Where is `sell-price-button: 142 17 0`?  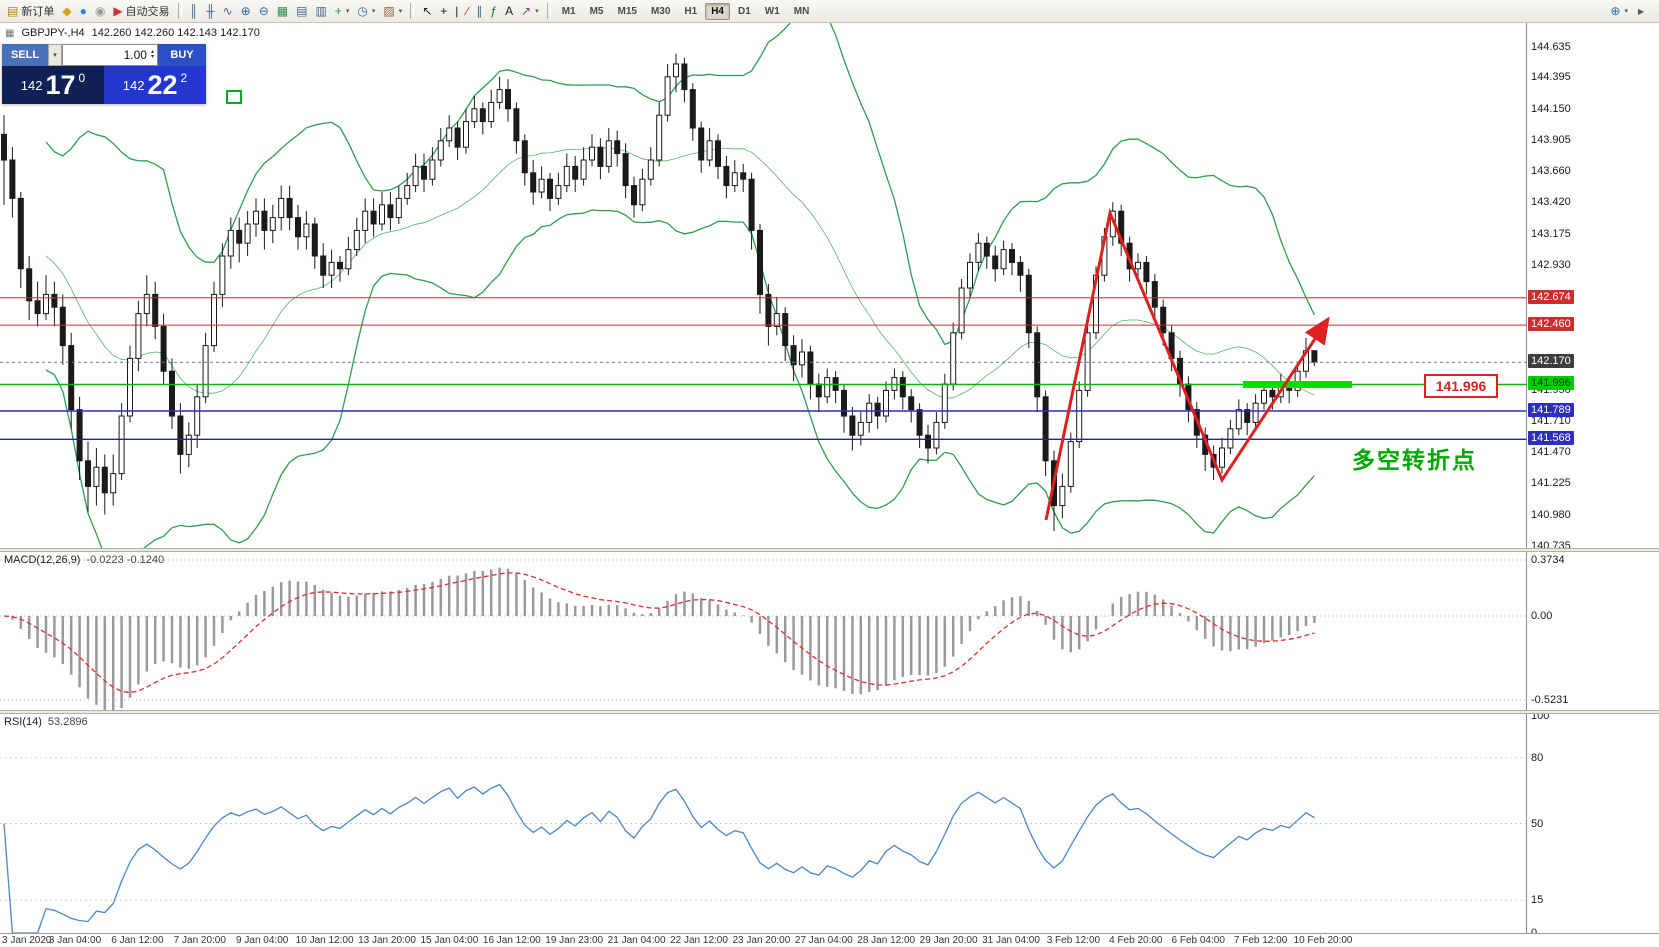 sell-price-button: 142 17 0 is located at coordinates (53, 85).